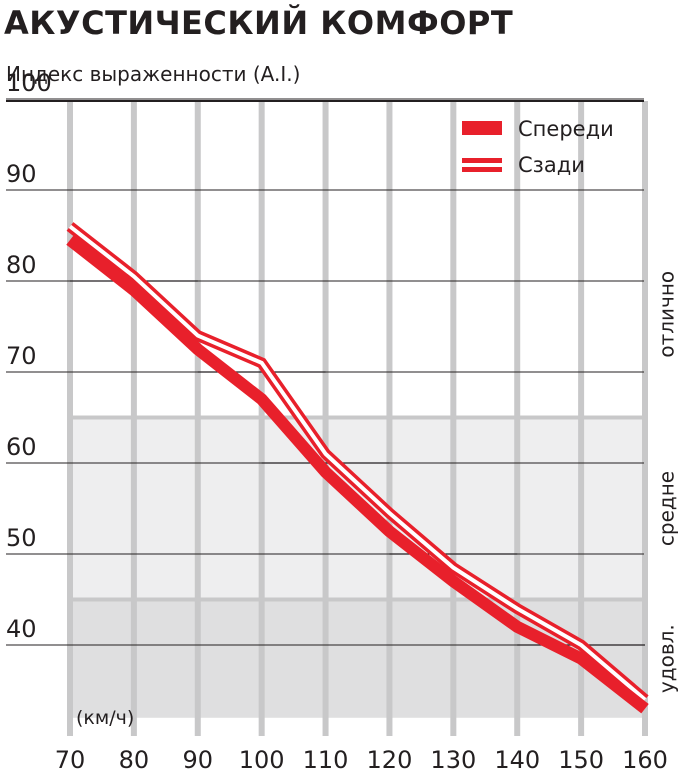 The height and width of the screenshot is (776, 690). Describe the element at coordinates (551, 165) in the screenshot. I see `legend-label-rear: Сзади` at that location.